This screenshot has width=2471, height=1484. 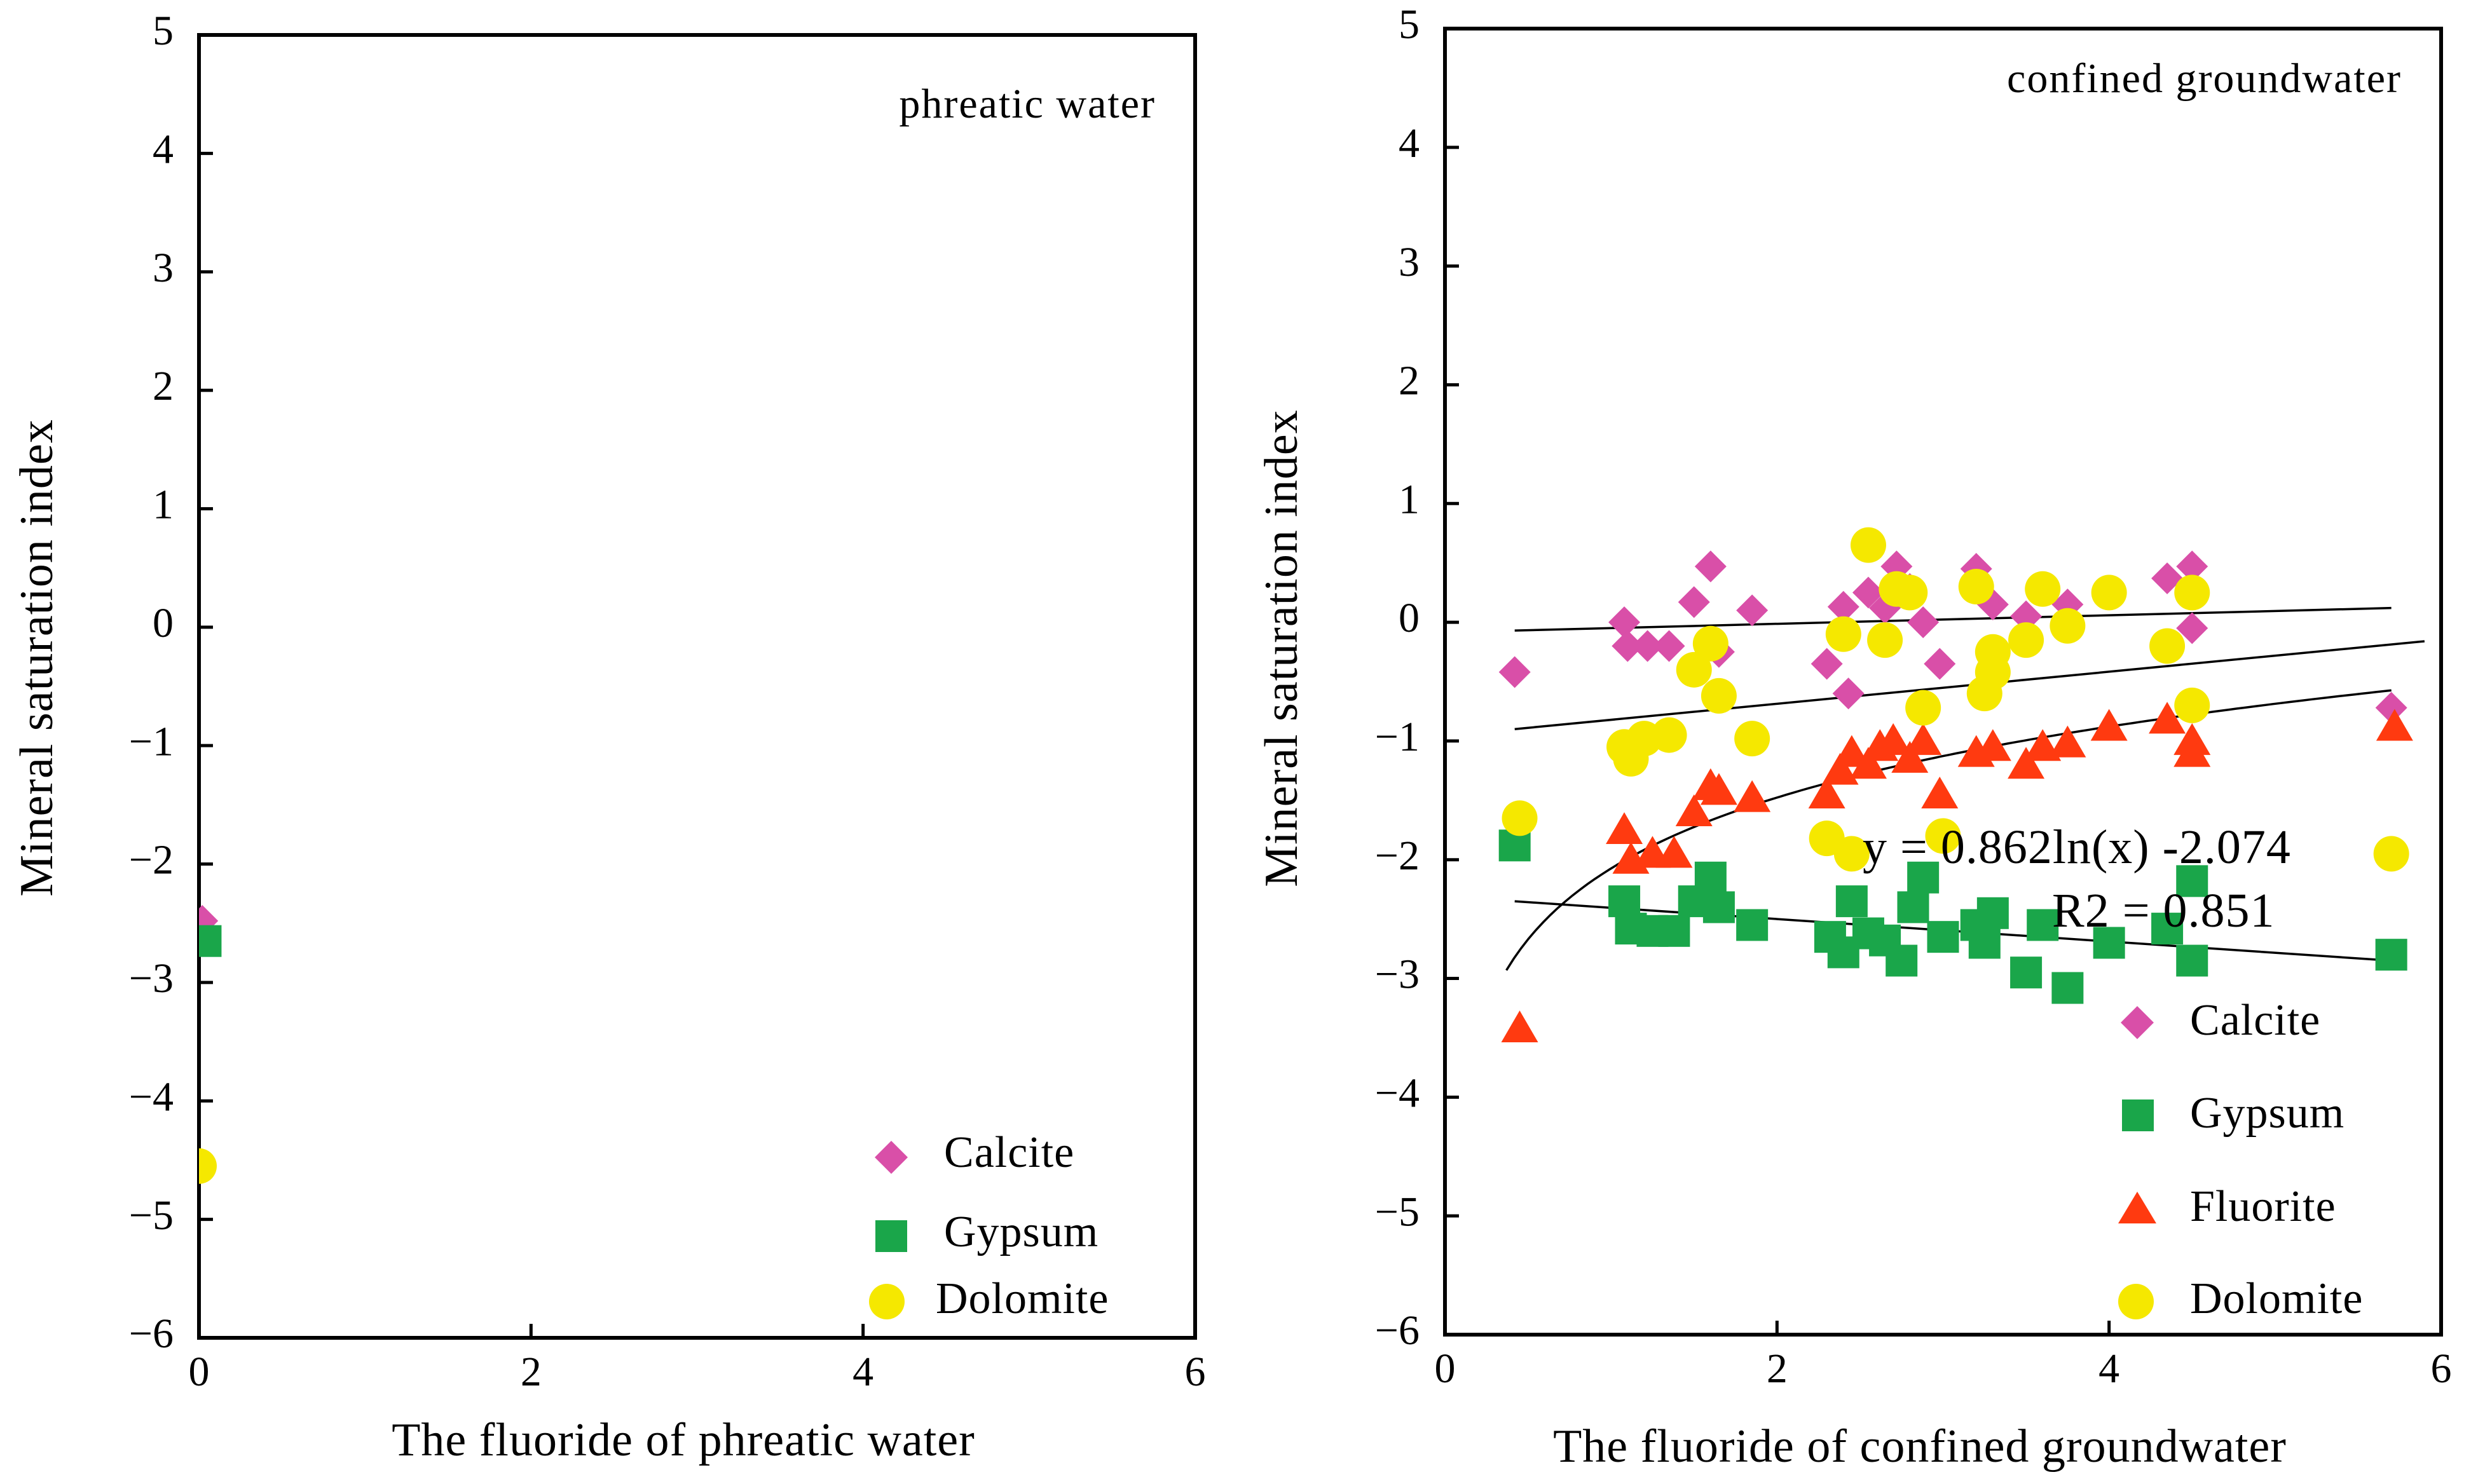 What do you see at coordinates (2137, 1208) in the screenshot?
I see `right-legend-fluorite-marker` at bounding box center [2137, 1208].